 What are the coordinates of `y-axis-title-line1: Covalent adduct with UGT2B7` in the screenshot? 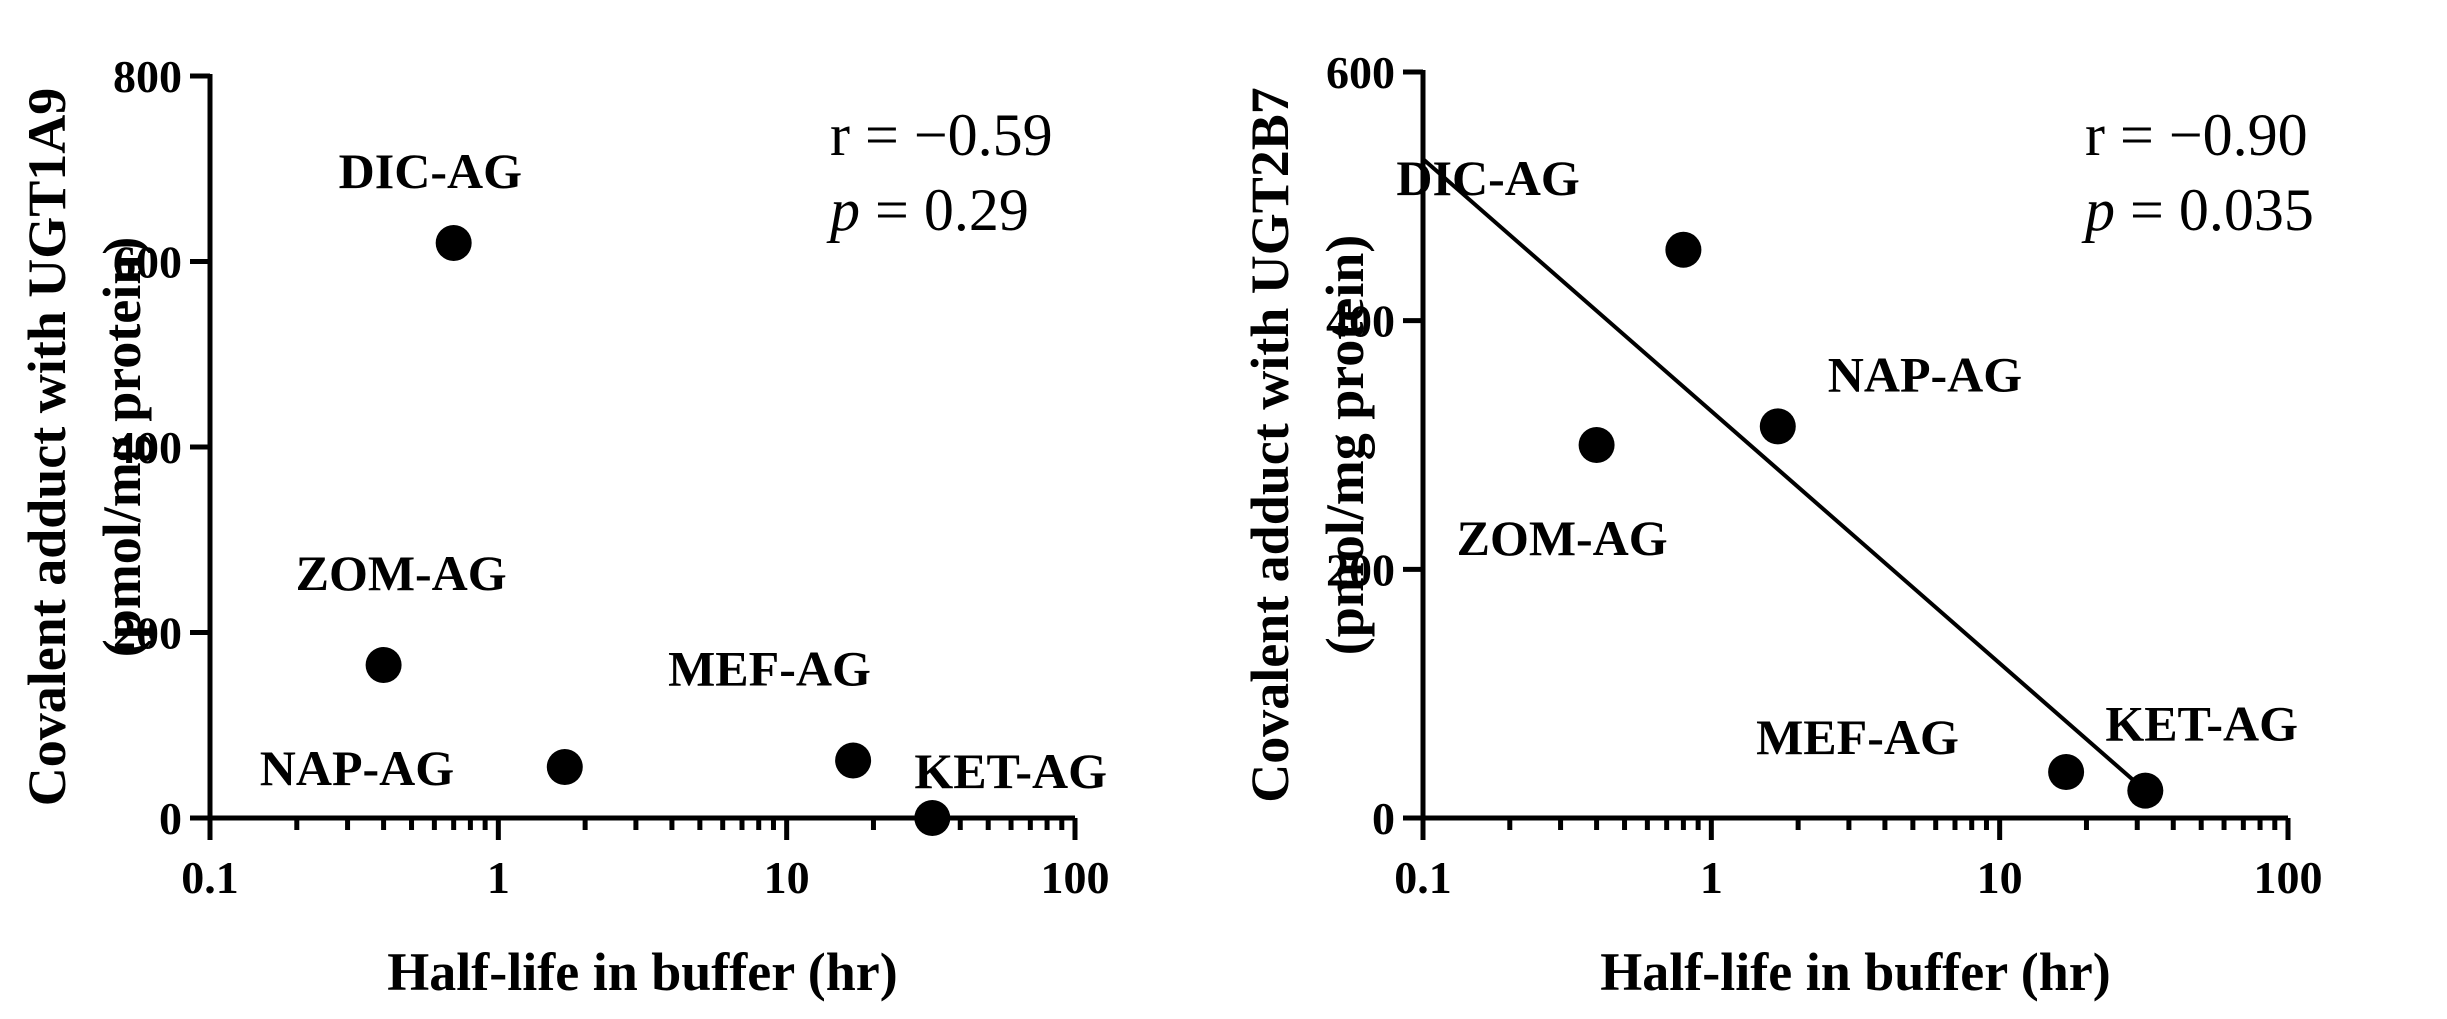 It's located at (1270, 445).